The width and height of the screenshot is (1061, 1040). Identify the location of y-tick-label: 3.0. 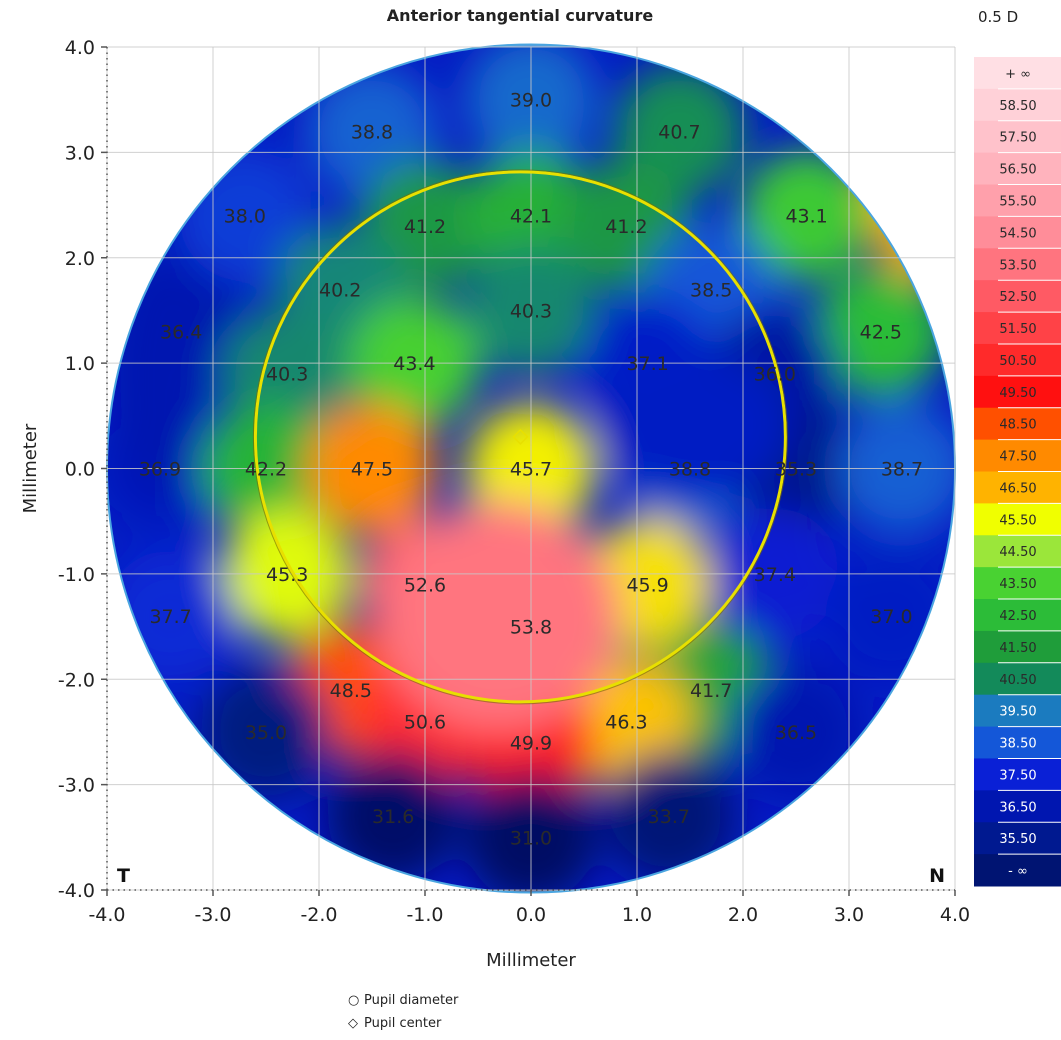
(80, 153).